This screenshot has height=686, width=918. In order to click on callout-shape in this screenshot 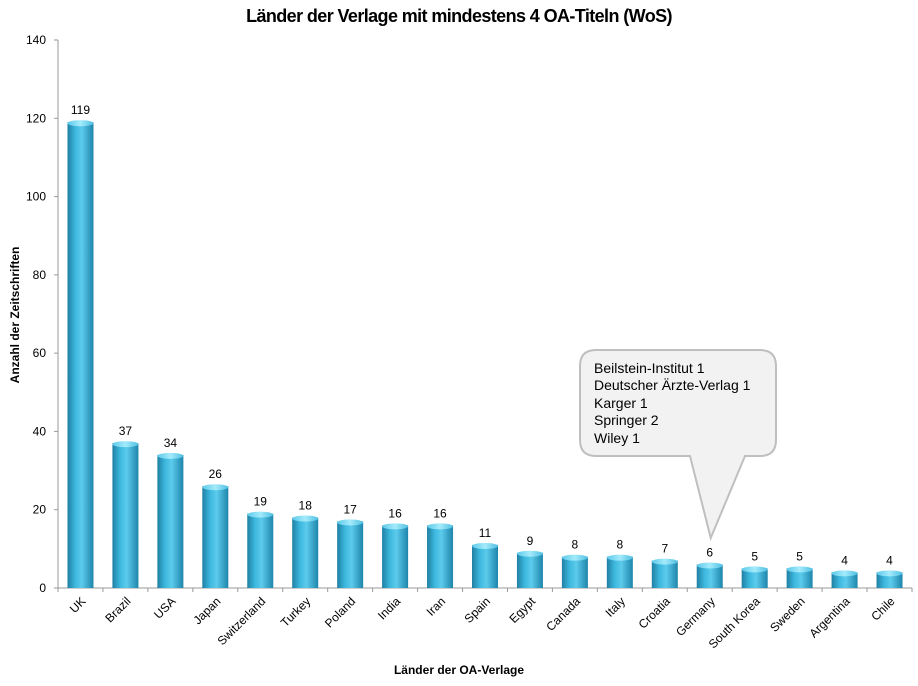, I will do `click(678, 445)`.